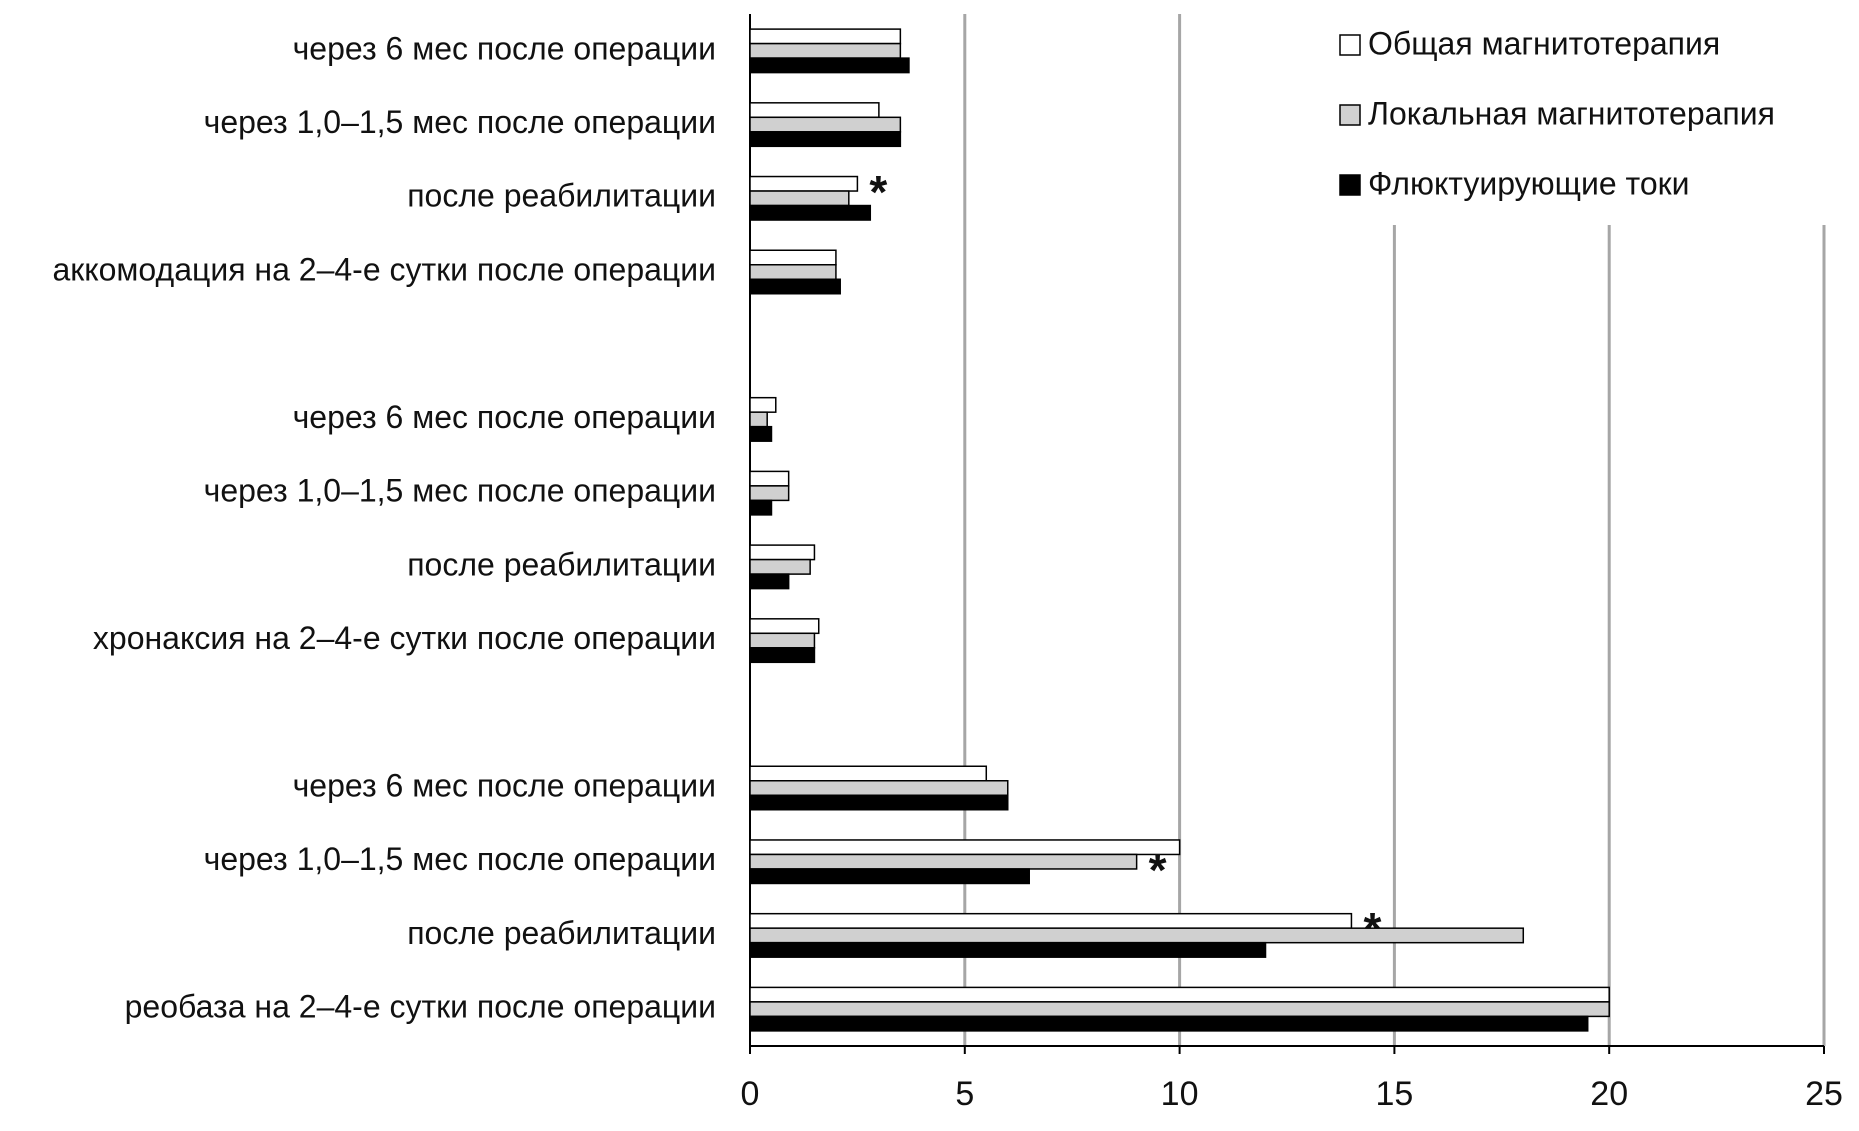 The height and width of the screenshot is (1131, 1859). Describe the element at coordinates (1571, 113) in the screenshot. I see `legend-label: Локальная магнитотерапия` at that location.